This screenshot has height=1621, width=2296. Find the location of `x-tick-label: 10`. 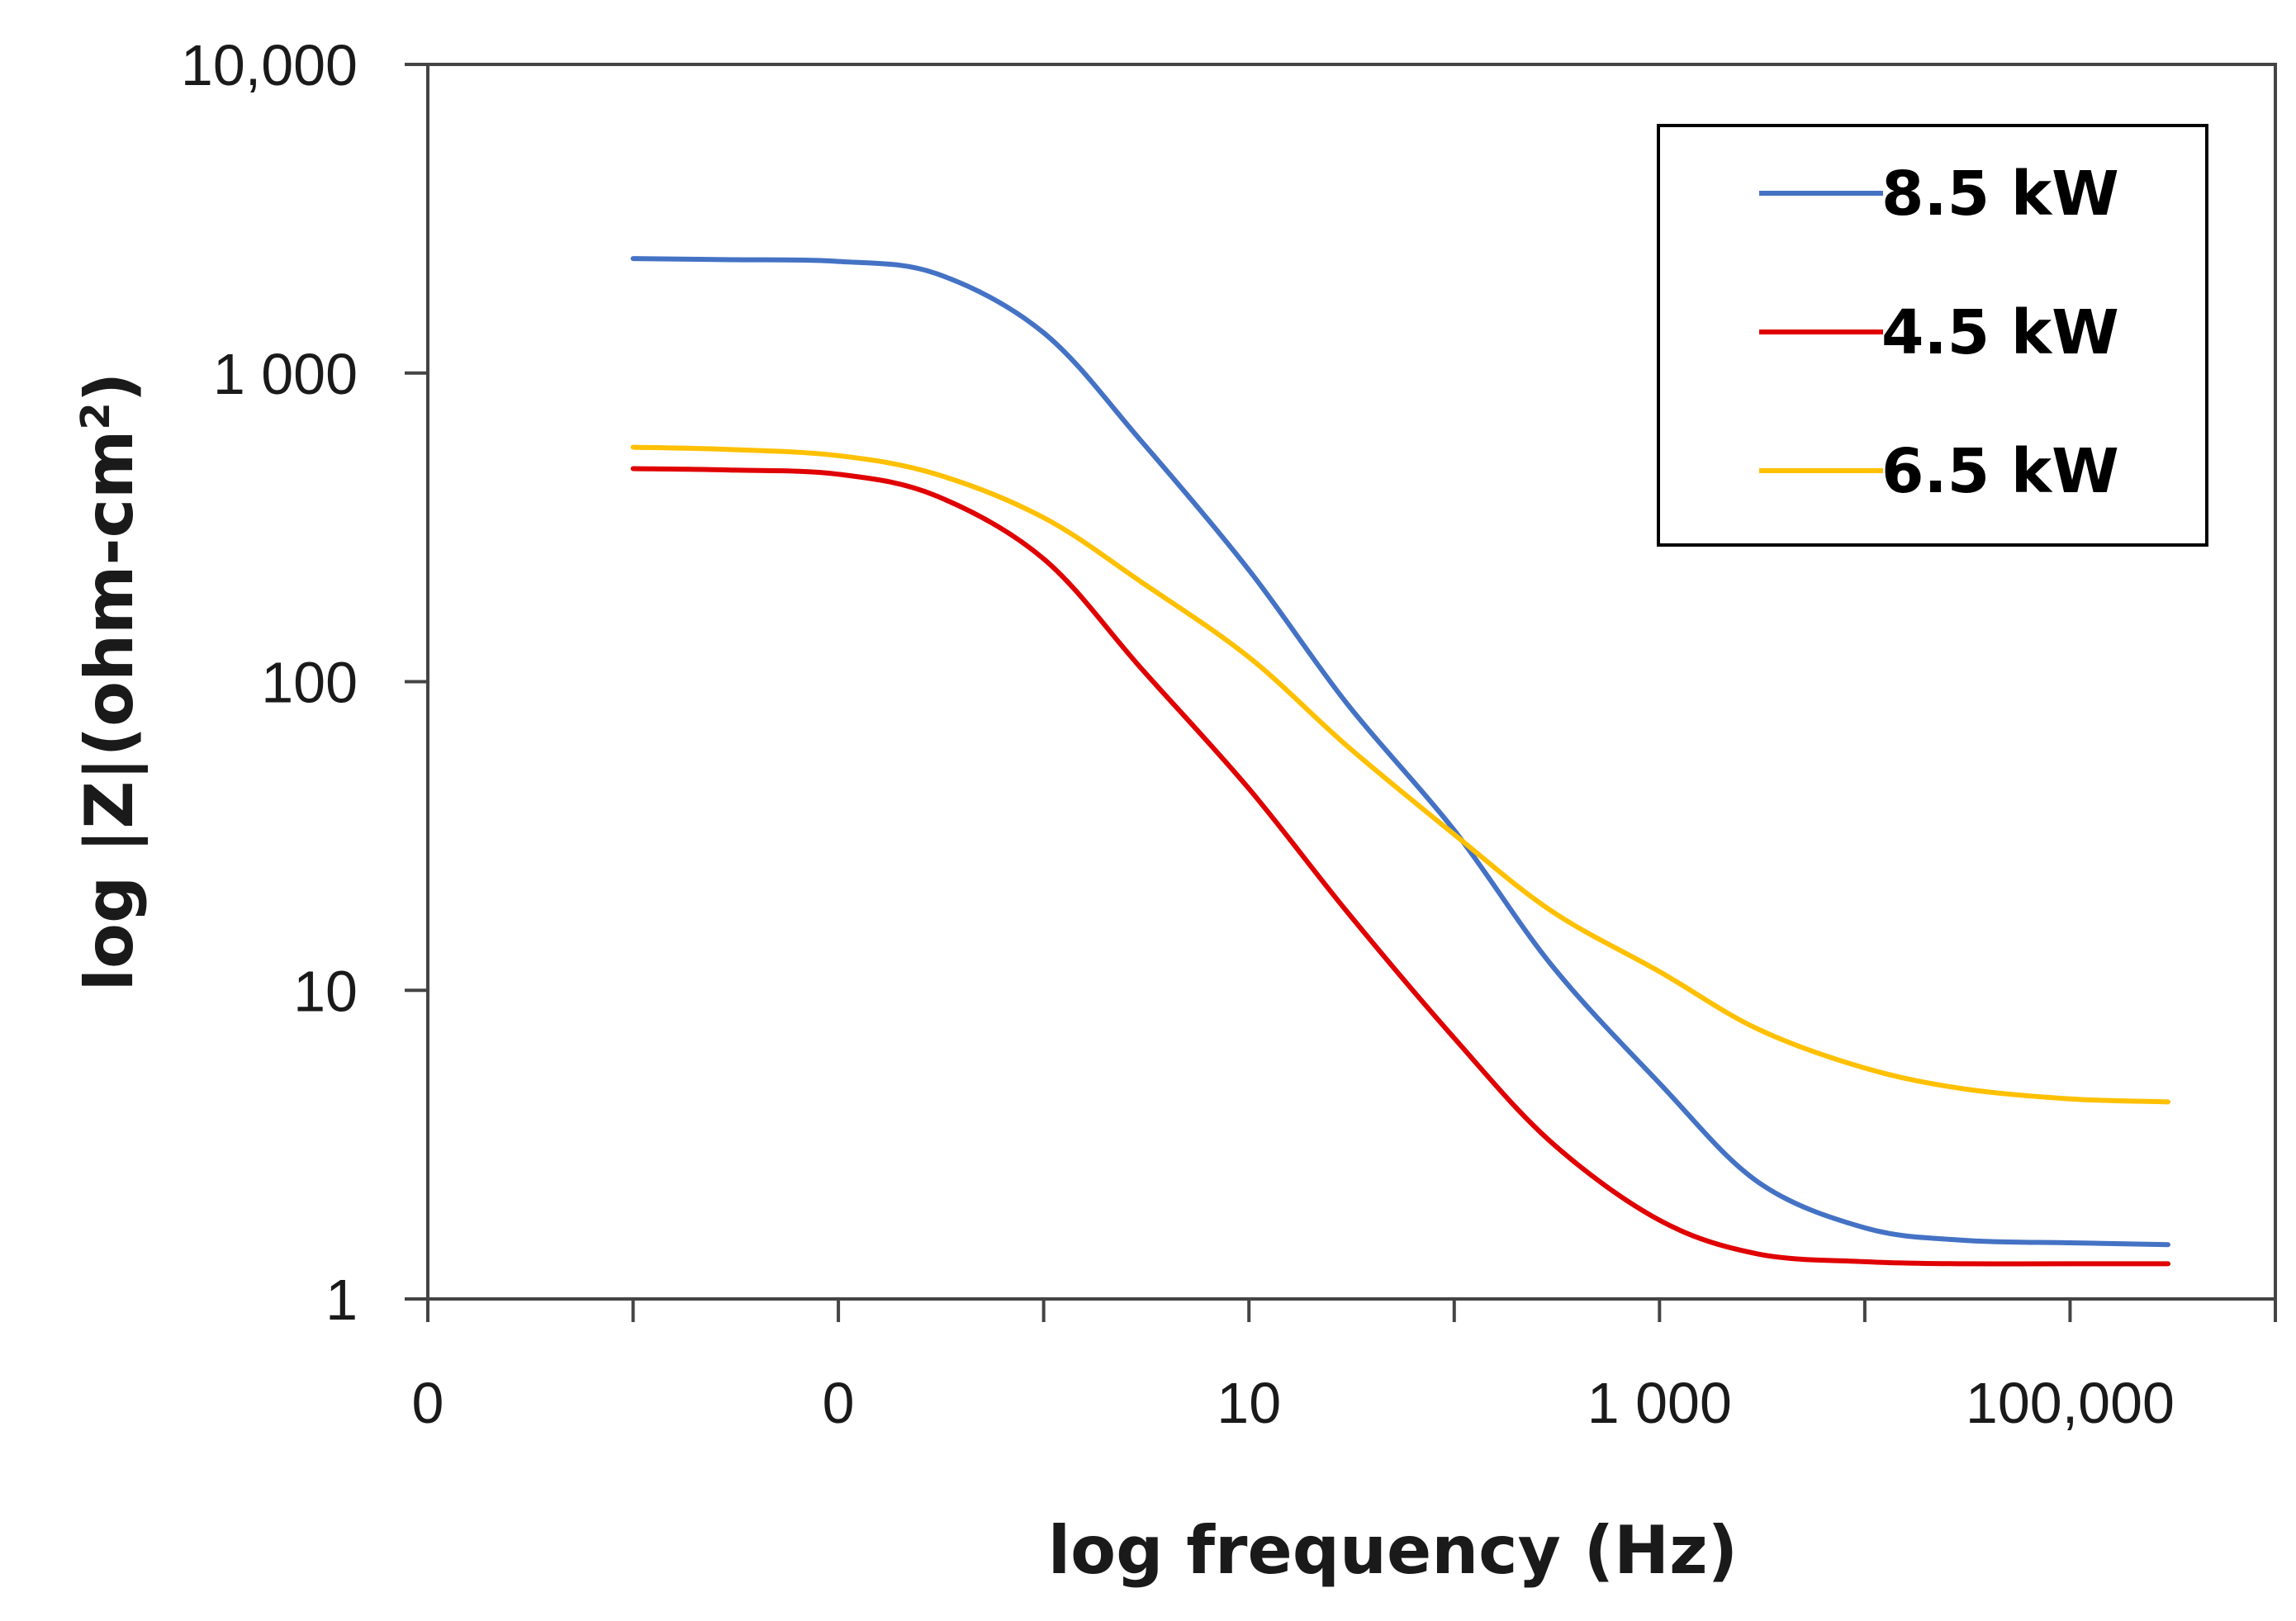

x-tick-label: 10 is located at coordinates (1249, 1403).